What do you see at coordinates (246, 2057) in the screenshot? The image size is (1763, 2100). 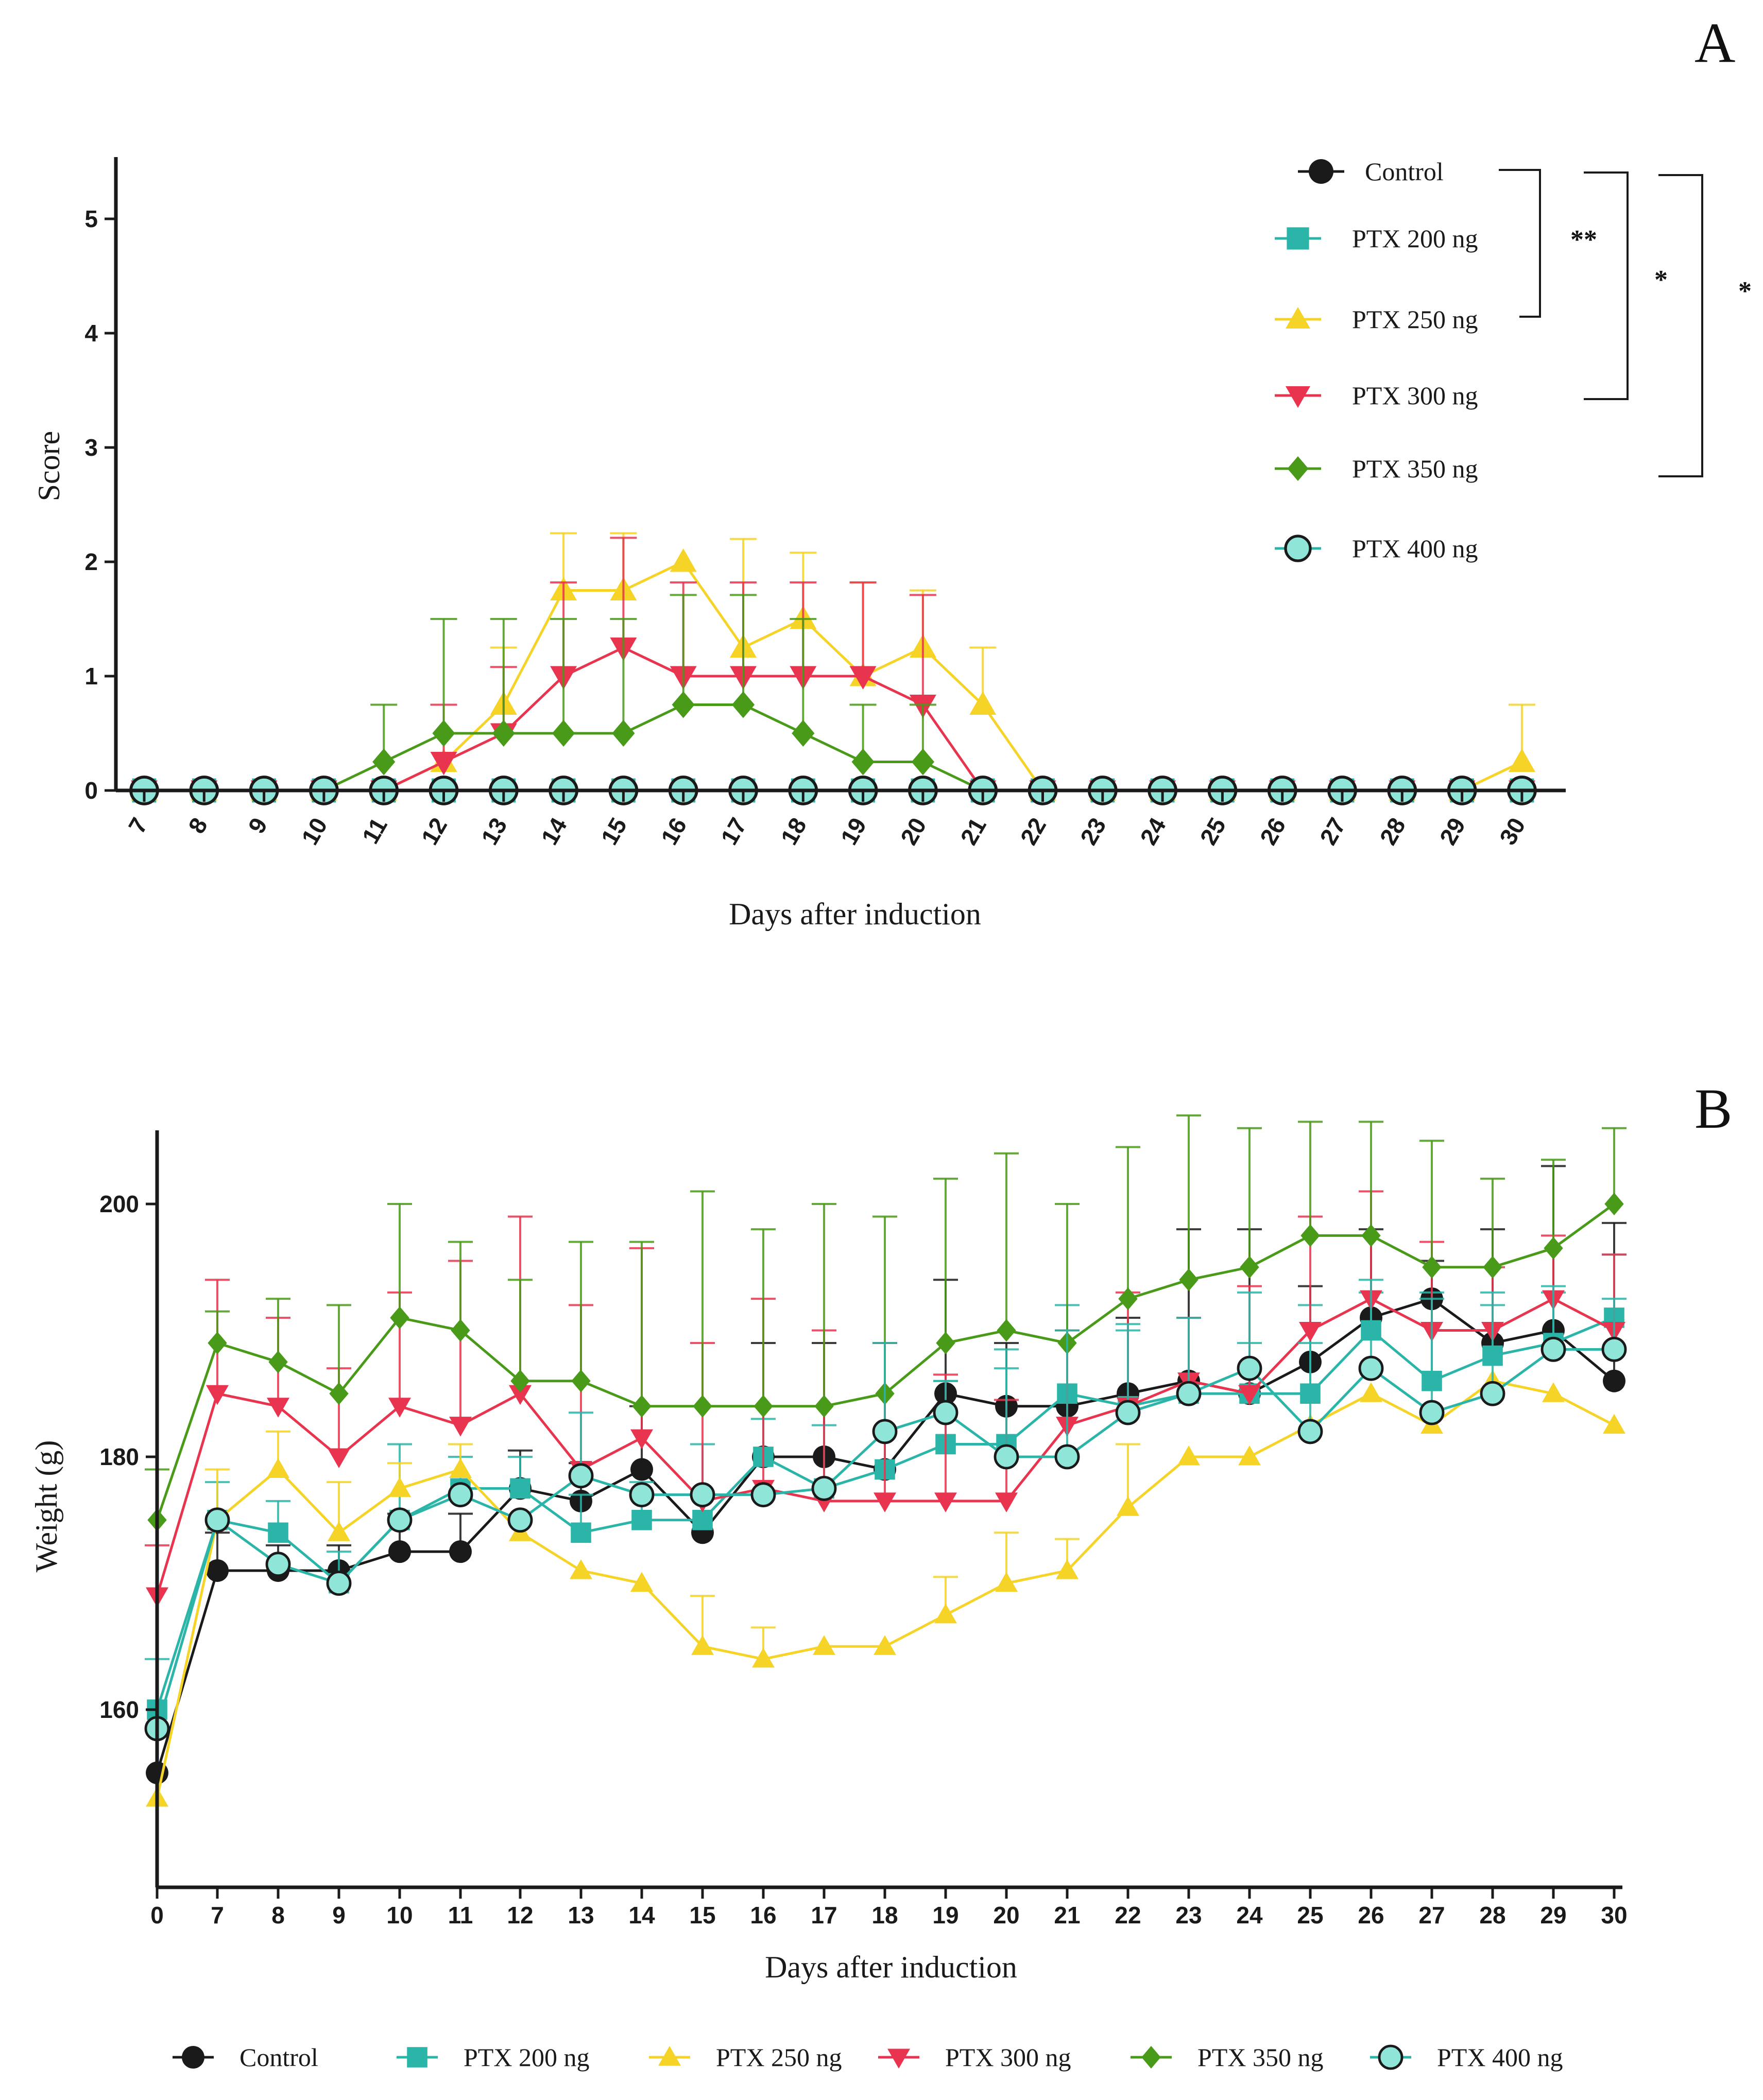 I see `legend-item-control: Control` at bounding box center [246, 2057].